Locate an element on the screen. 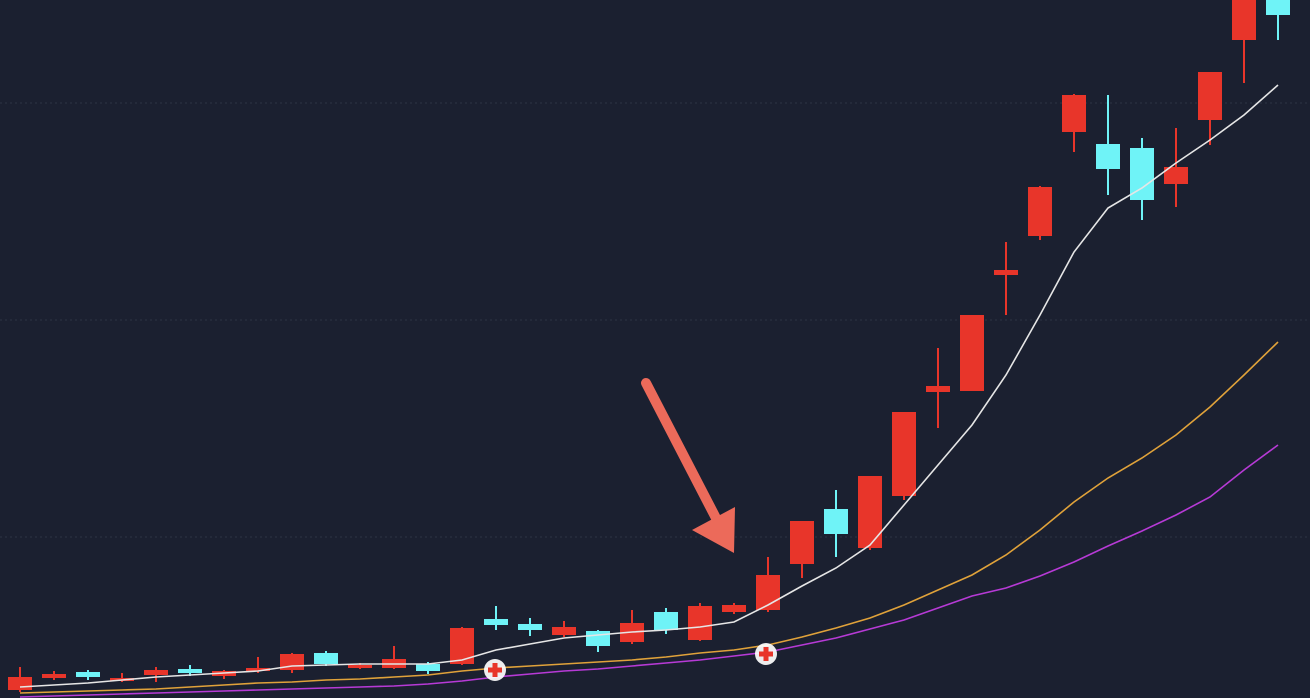 This screenshot has width=1310, height=698. annotations is located at coordinates (630, 529).